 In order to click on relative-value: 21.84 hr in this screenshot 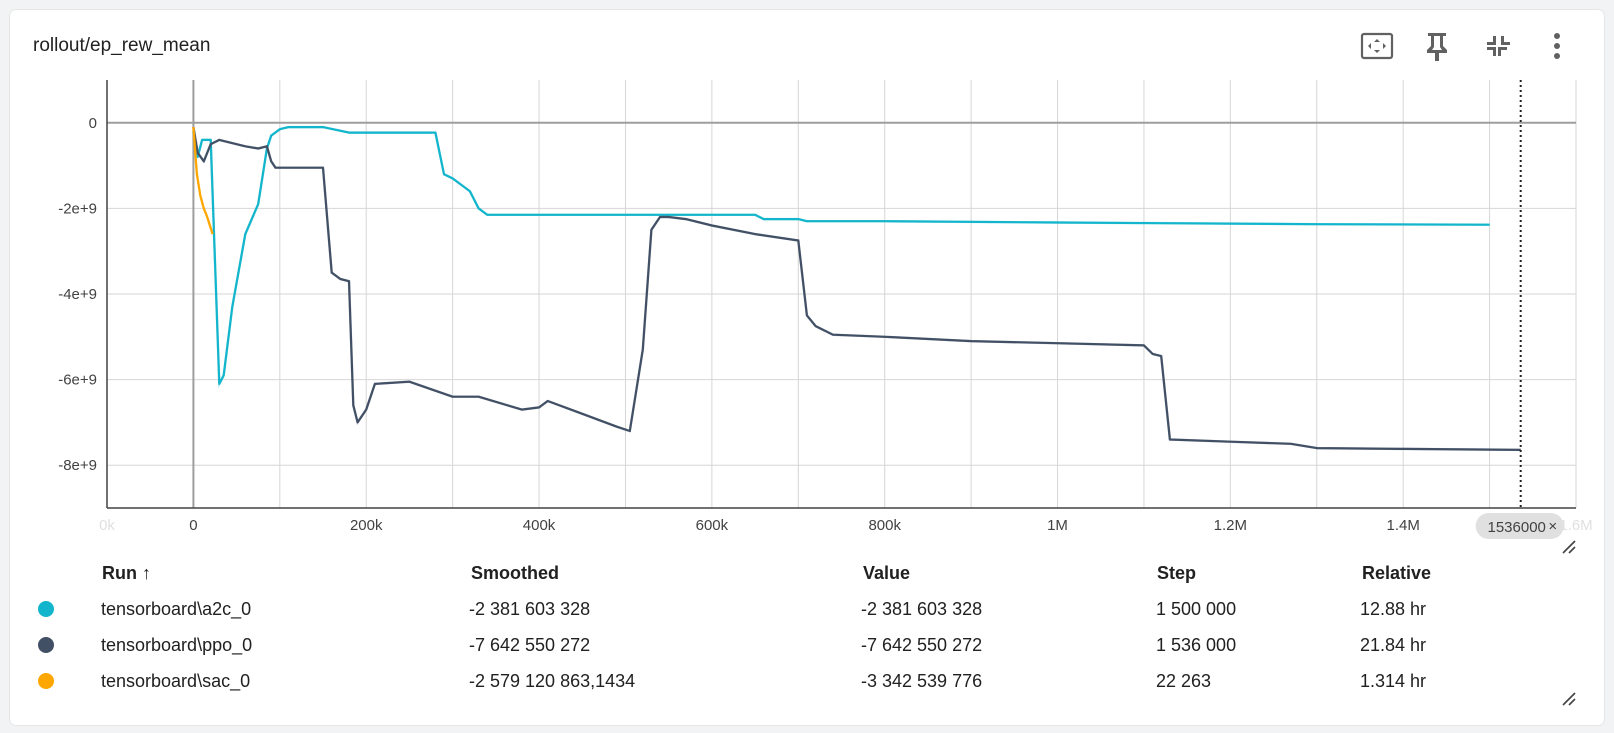, I will do `click(1393, 645)`.